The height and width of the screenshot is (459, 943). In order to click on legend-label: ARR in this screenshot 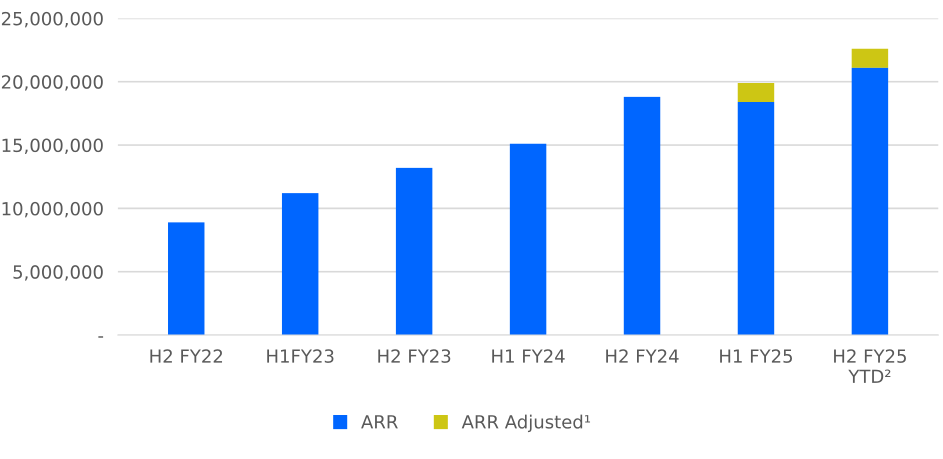, I will do `click(379, 421)`.